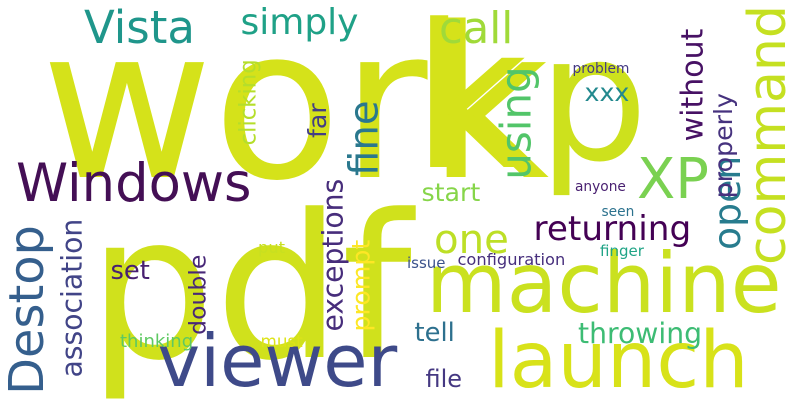 The image size is (800, 400). Describe the element at coordinates (612, 229) in the screenshot. I see `word-returning: returning` at that location.